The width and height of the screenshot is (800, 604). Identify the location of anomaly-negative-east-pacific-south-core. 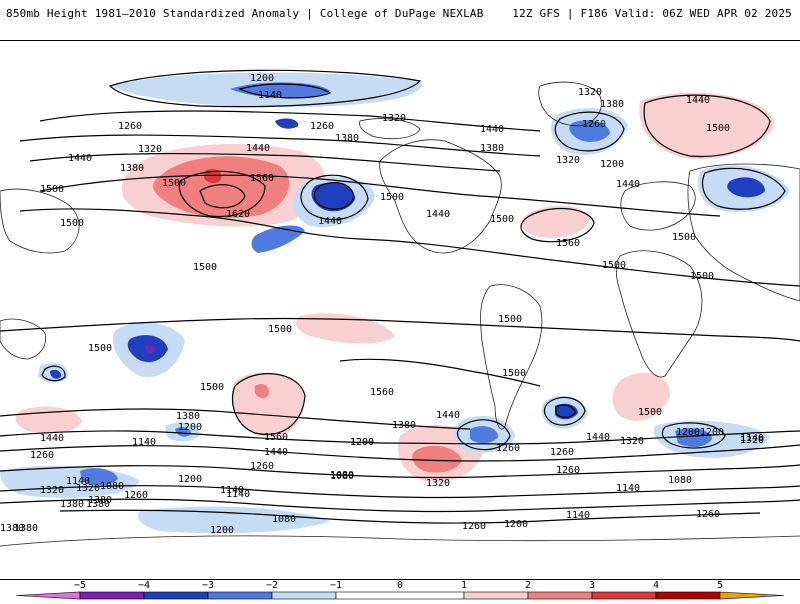
(183, 432).